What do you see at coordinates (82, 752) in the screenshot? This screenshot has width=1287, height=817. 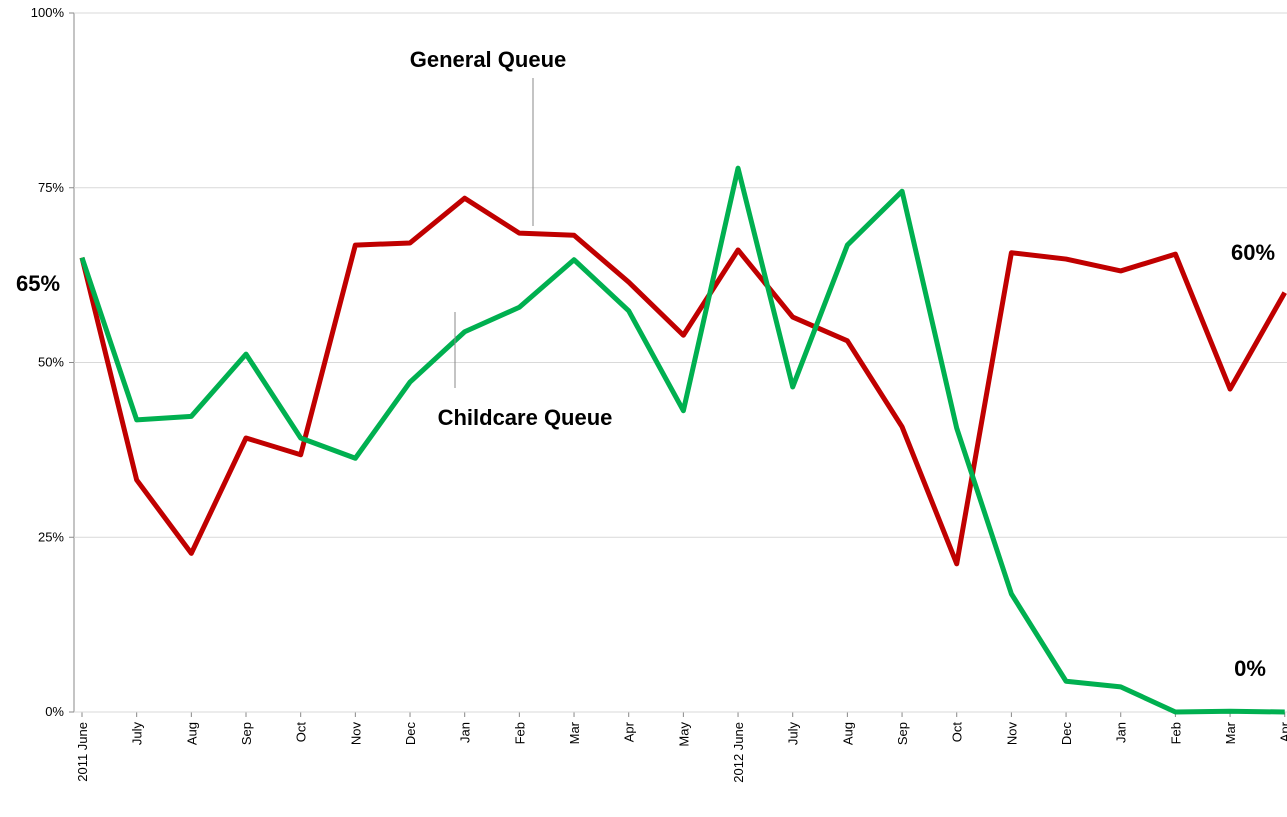 I see `x-tick-label: 2011 June` at bounding box center [82, 752].